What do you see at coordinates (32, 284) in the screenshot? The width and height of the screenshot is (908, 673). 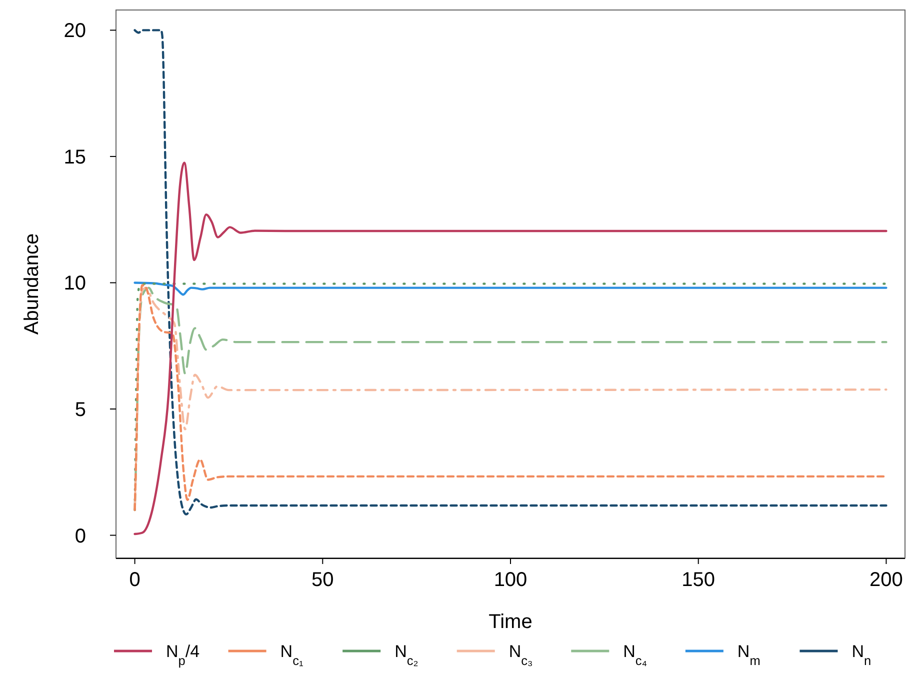 I see `y-axis-title: Abundance` at bounding box center [32, 284].